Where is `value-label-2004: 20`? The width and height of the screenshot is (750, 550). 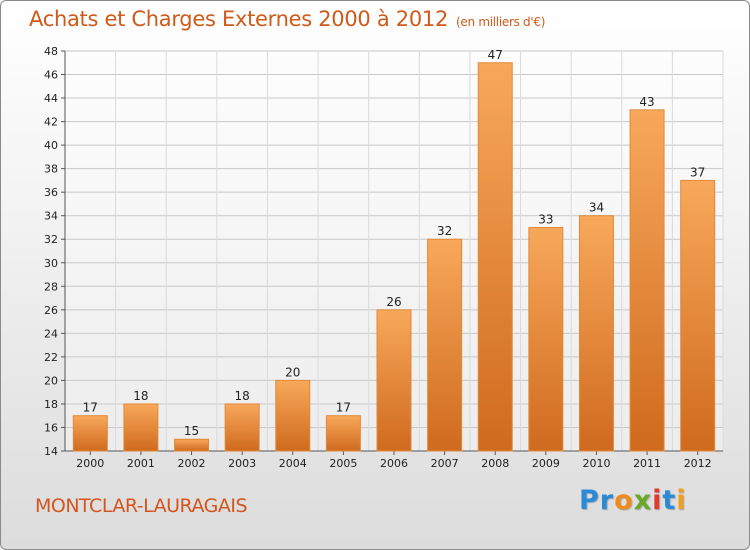 value-label-2004: 20 is located at coordinates (292, 372).